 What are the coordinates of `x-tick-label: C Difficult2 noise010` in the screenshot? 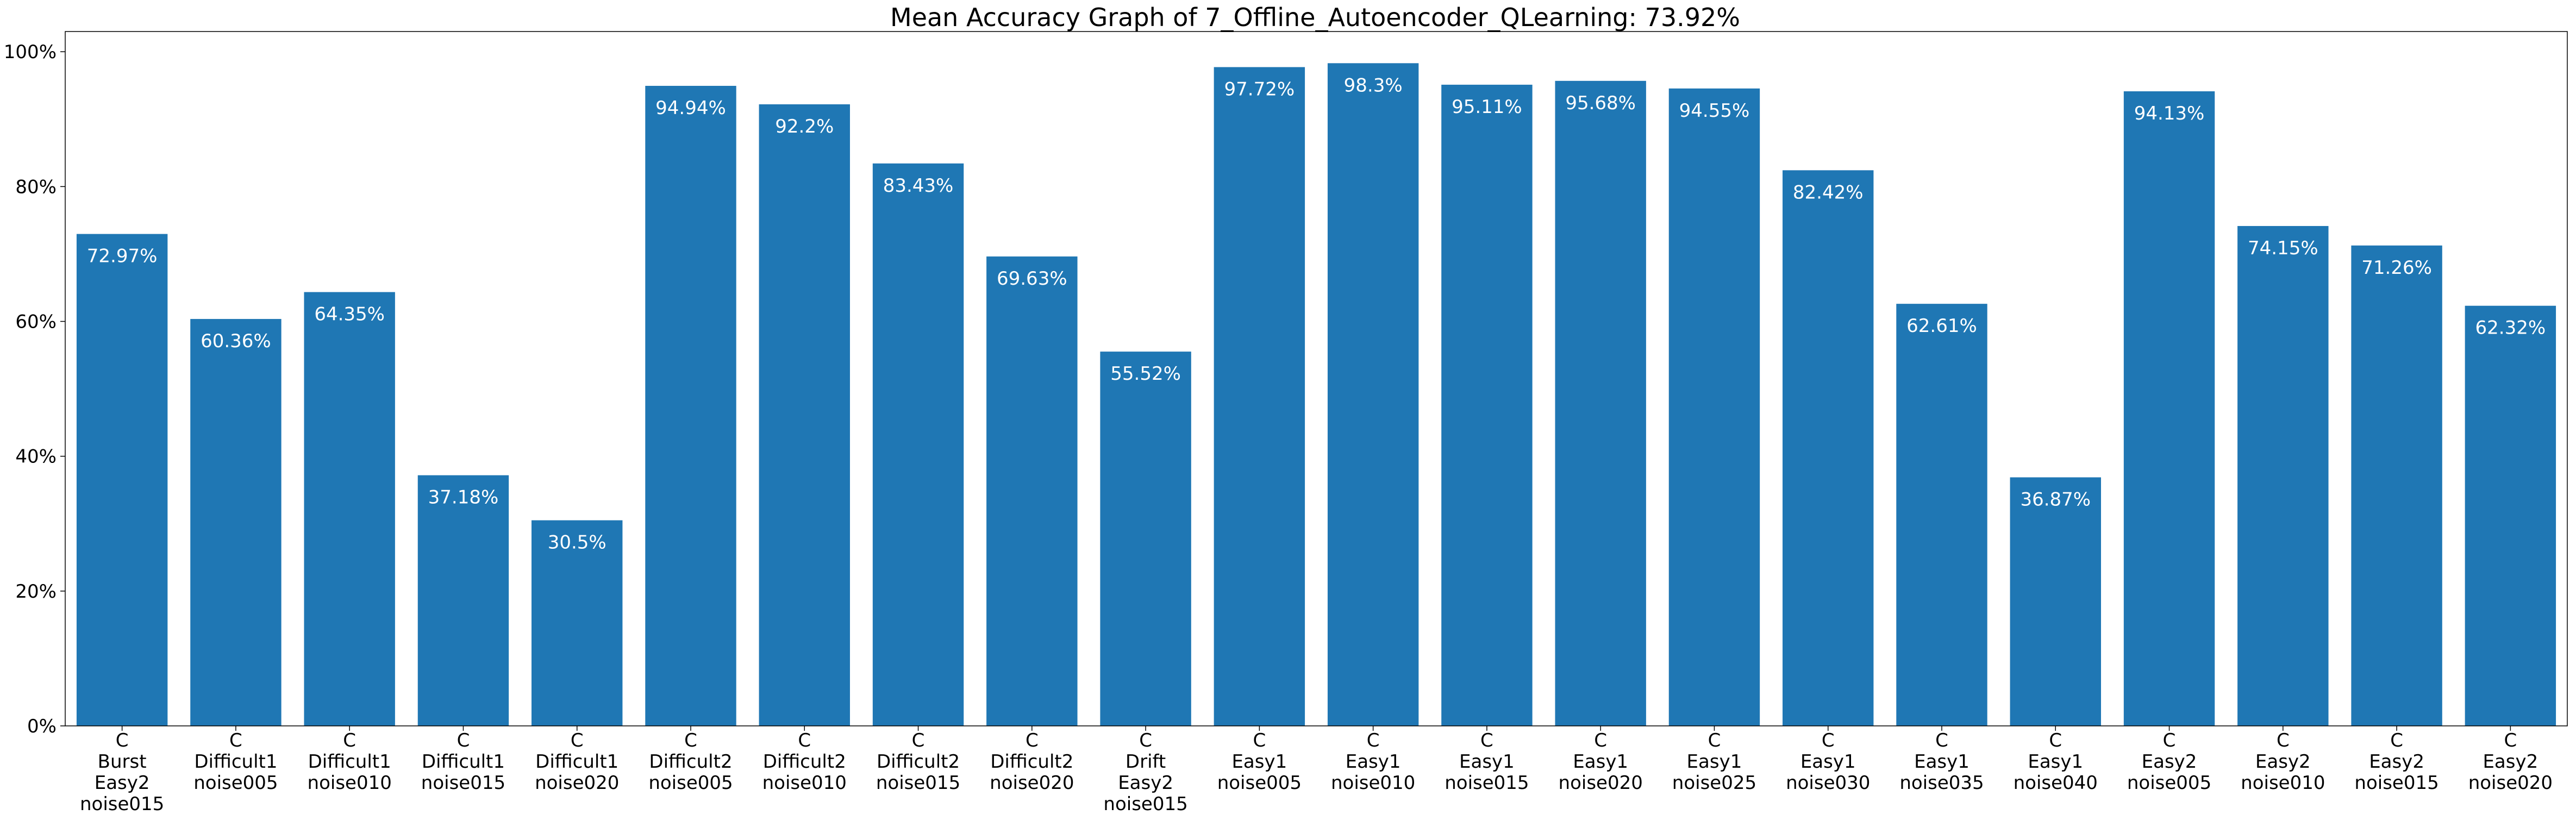 It's located at (805, 762).